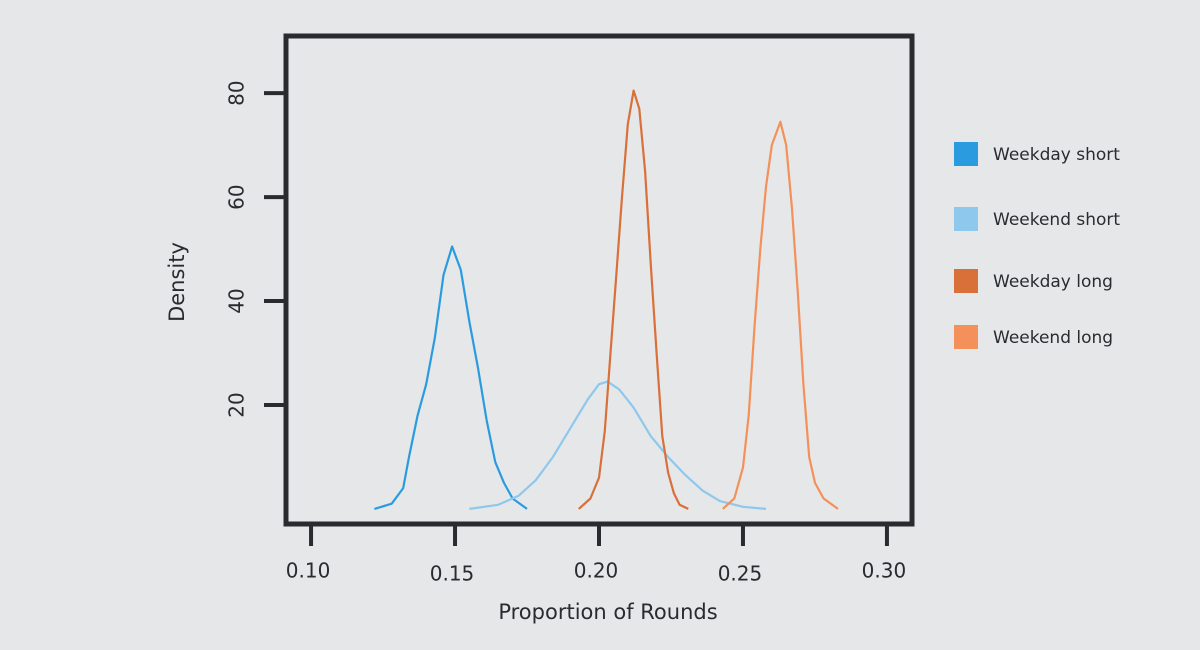  I want to click on y-tick-label: 40, so click(237, 300).